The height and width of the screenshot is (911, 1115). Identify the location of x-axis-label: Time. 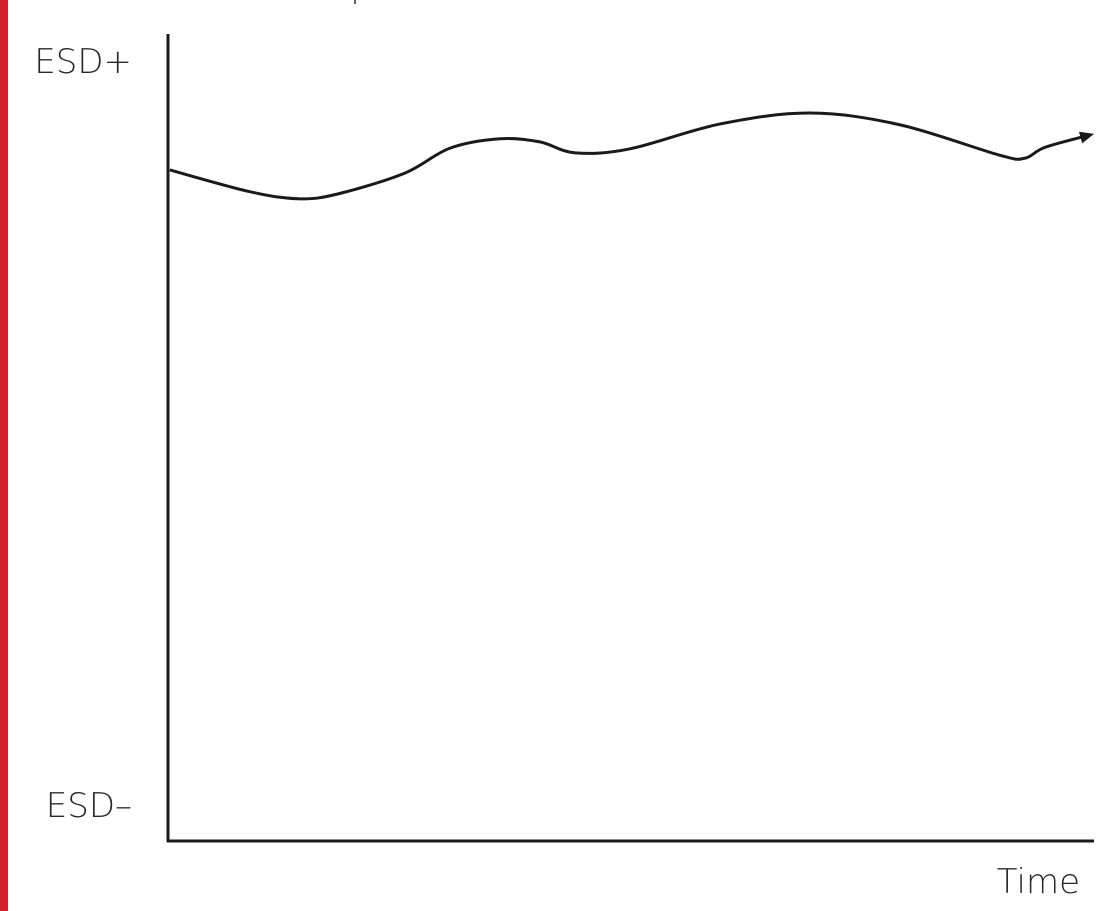
(1038, 882).